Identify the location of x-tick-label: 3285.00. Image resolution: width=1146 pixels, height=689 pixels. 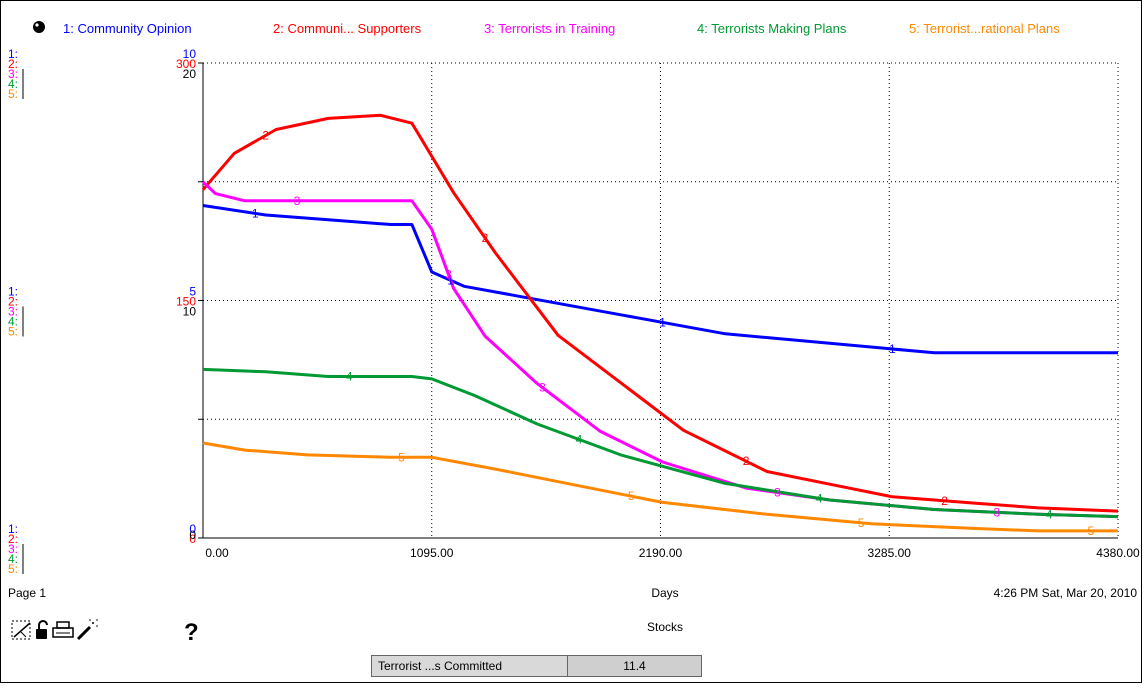
(890, 553).